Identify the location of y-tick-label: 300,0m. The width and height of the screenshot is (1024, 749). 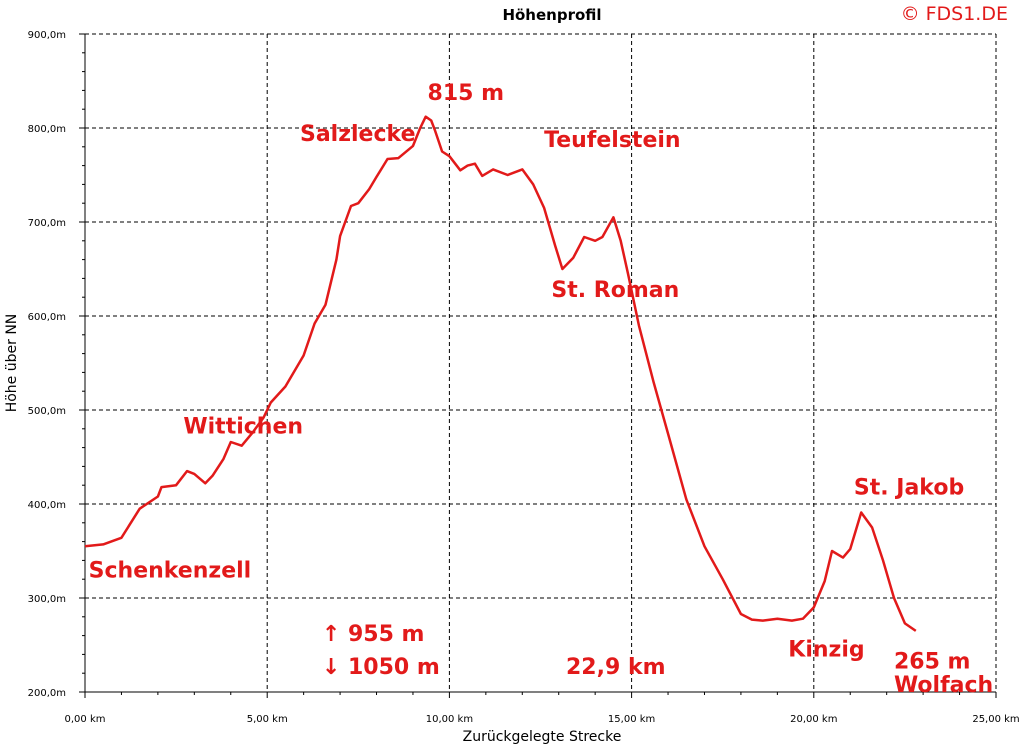
(47, 599).